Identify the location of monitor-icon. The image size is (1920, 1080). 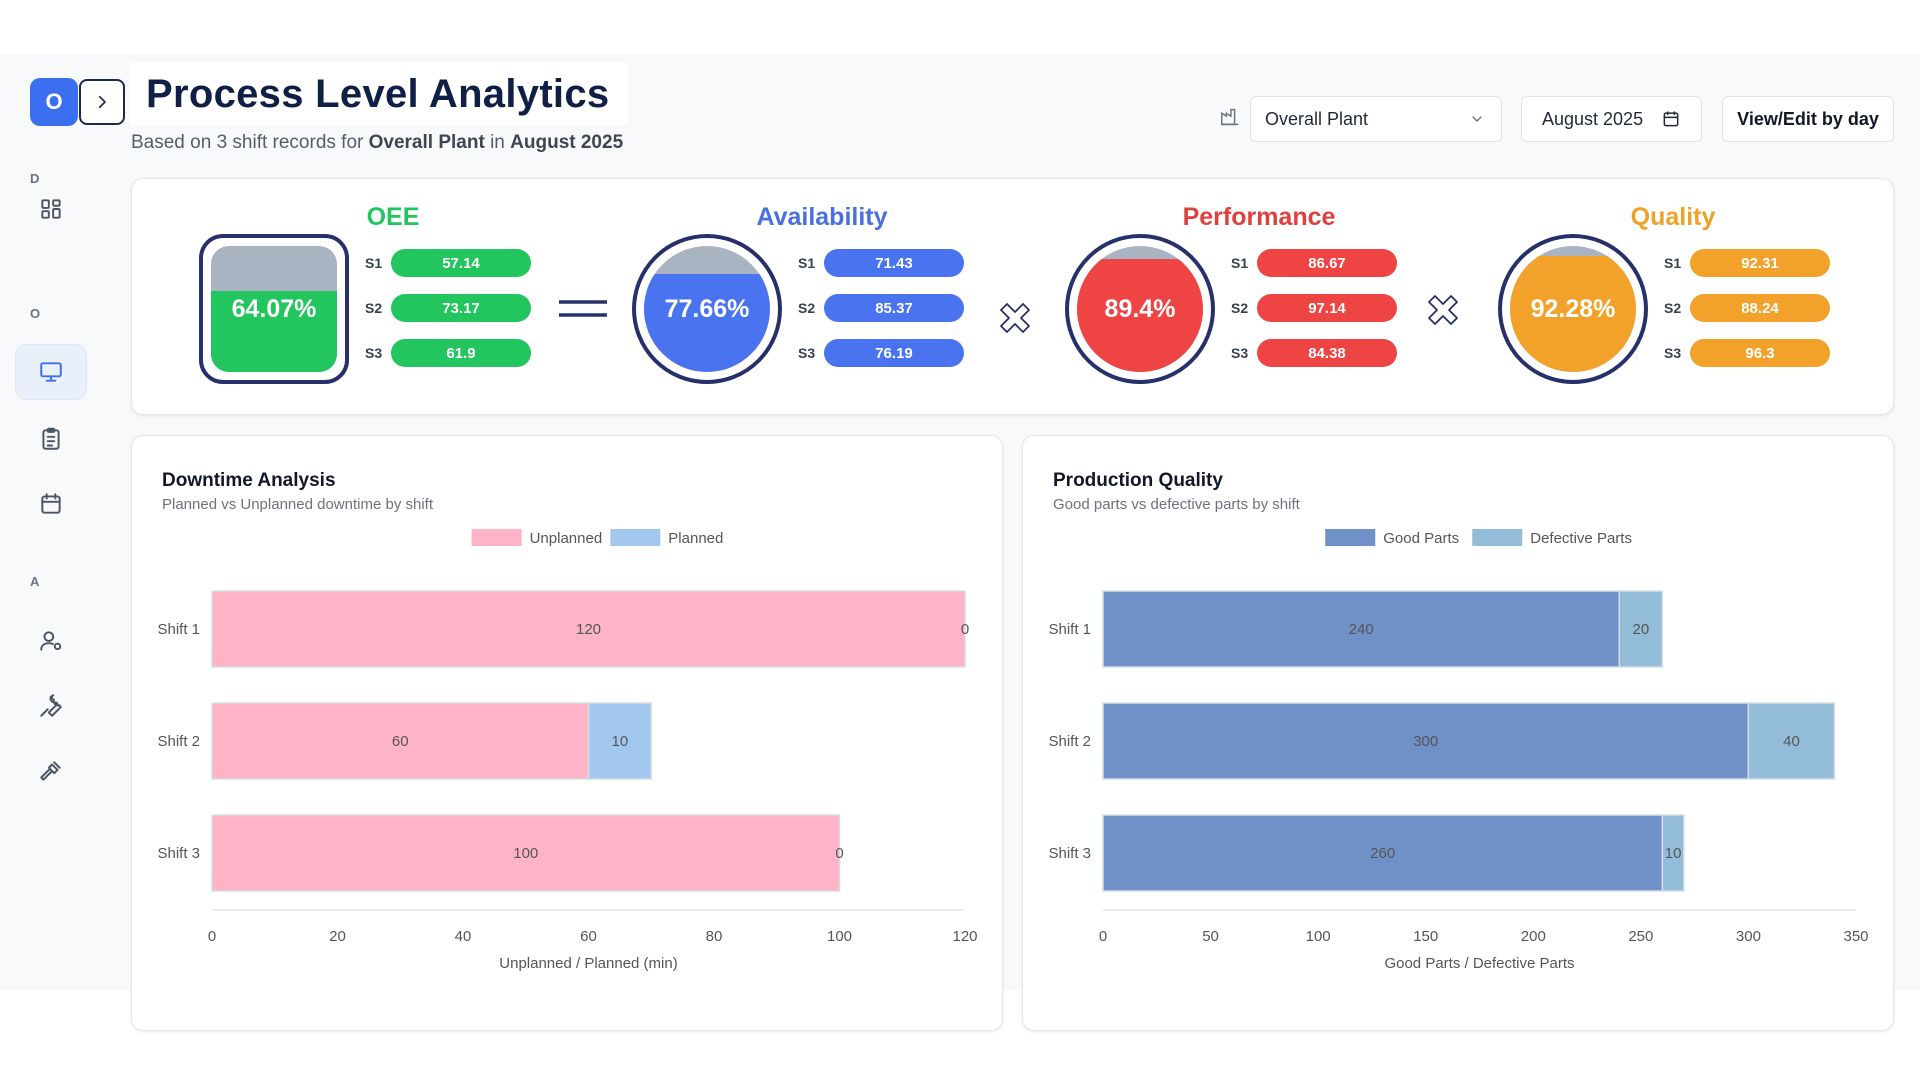
(51, 372).